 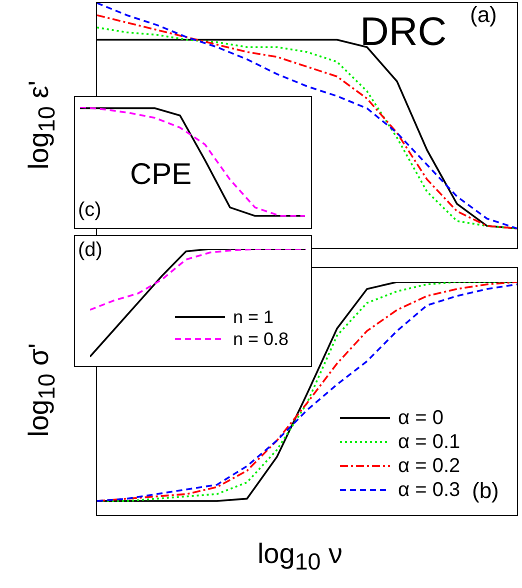 What do you see at coordinates (429, 466) in the screenshot?
I see `legend-label: α = 0.2` at bounding box center [429, 466].